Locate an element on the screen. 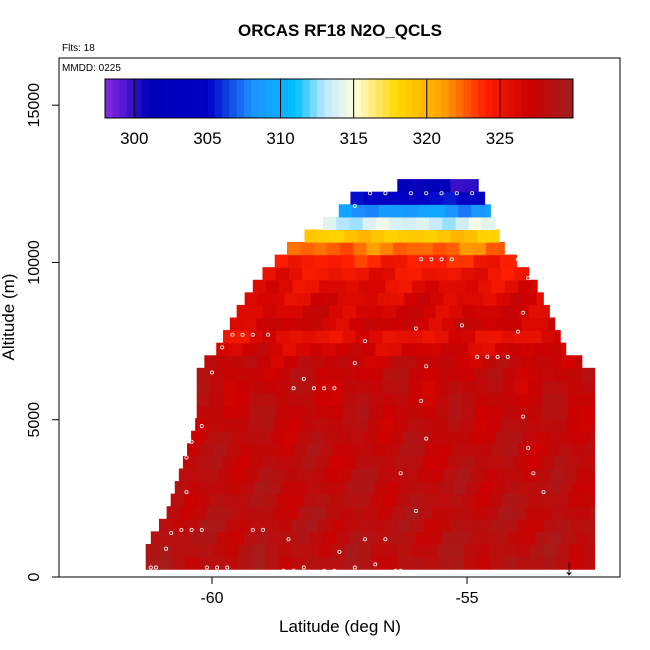 The image size is (650, 650). colorbar-tick-label: 315 is located at coordinates (353, 138).